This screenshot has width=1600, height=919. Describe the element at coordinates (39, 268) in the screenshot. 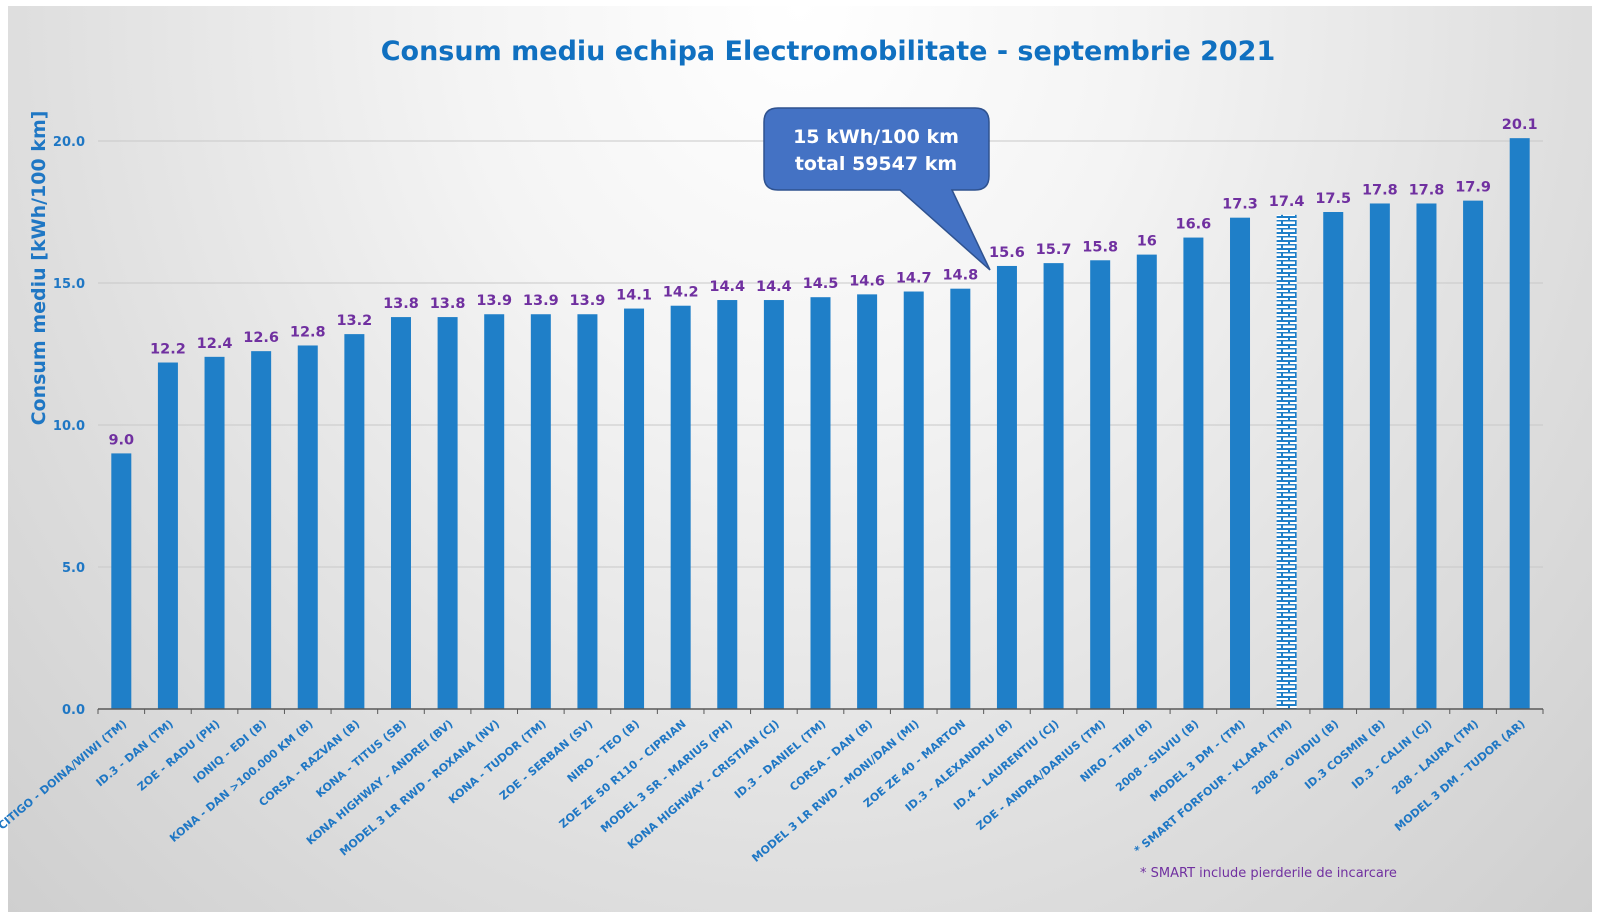

I see `y-axis-label: Consum mediu [kWh/100 km]` at that location.